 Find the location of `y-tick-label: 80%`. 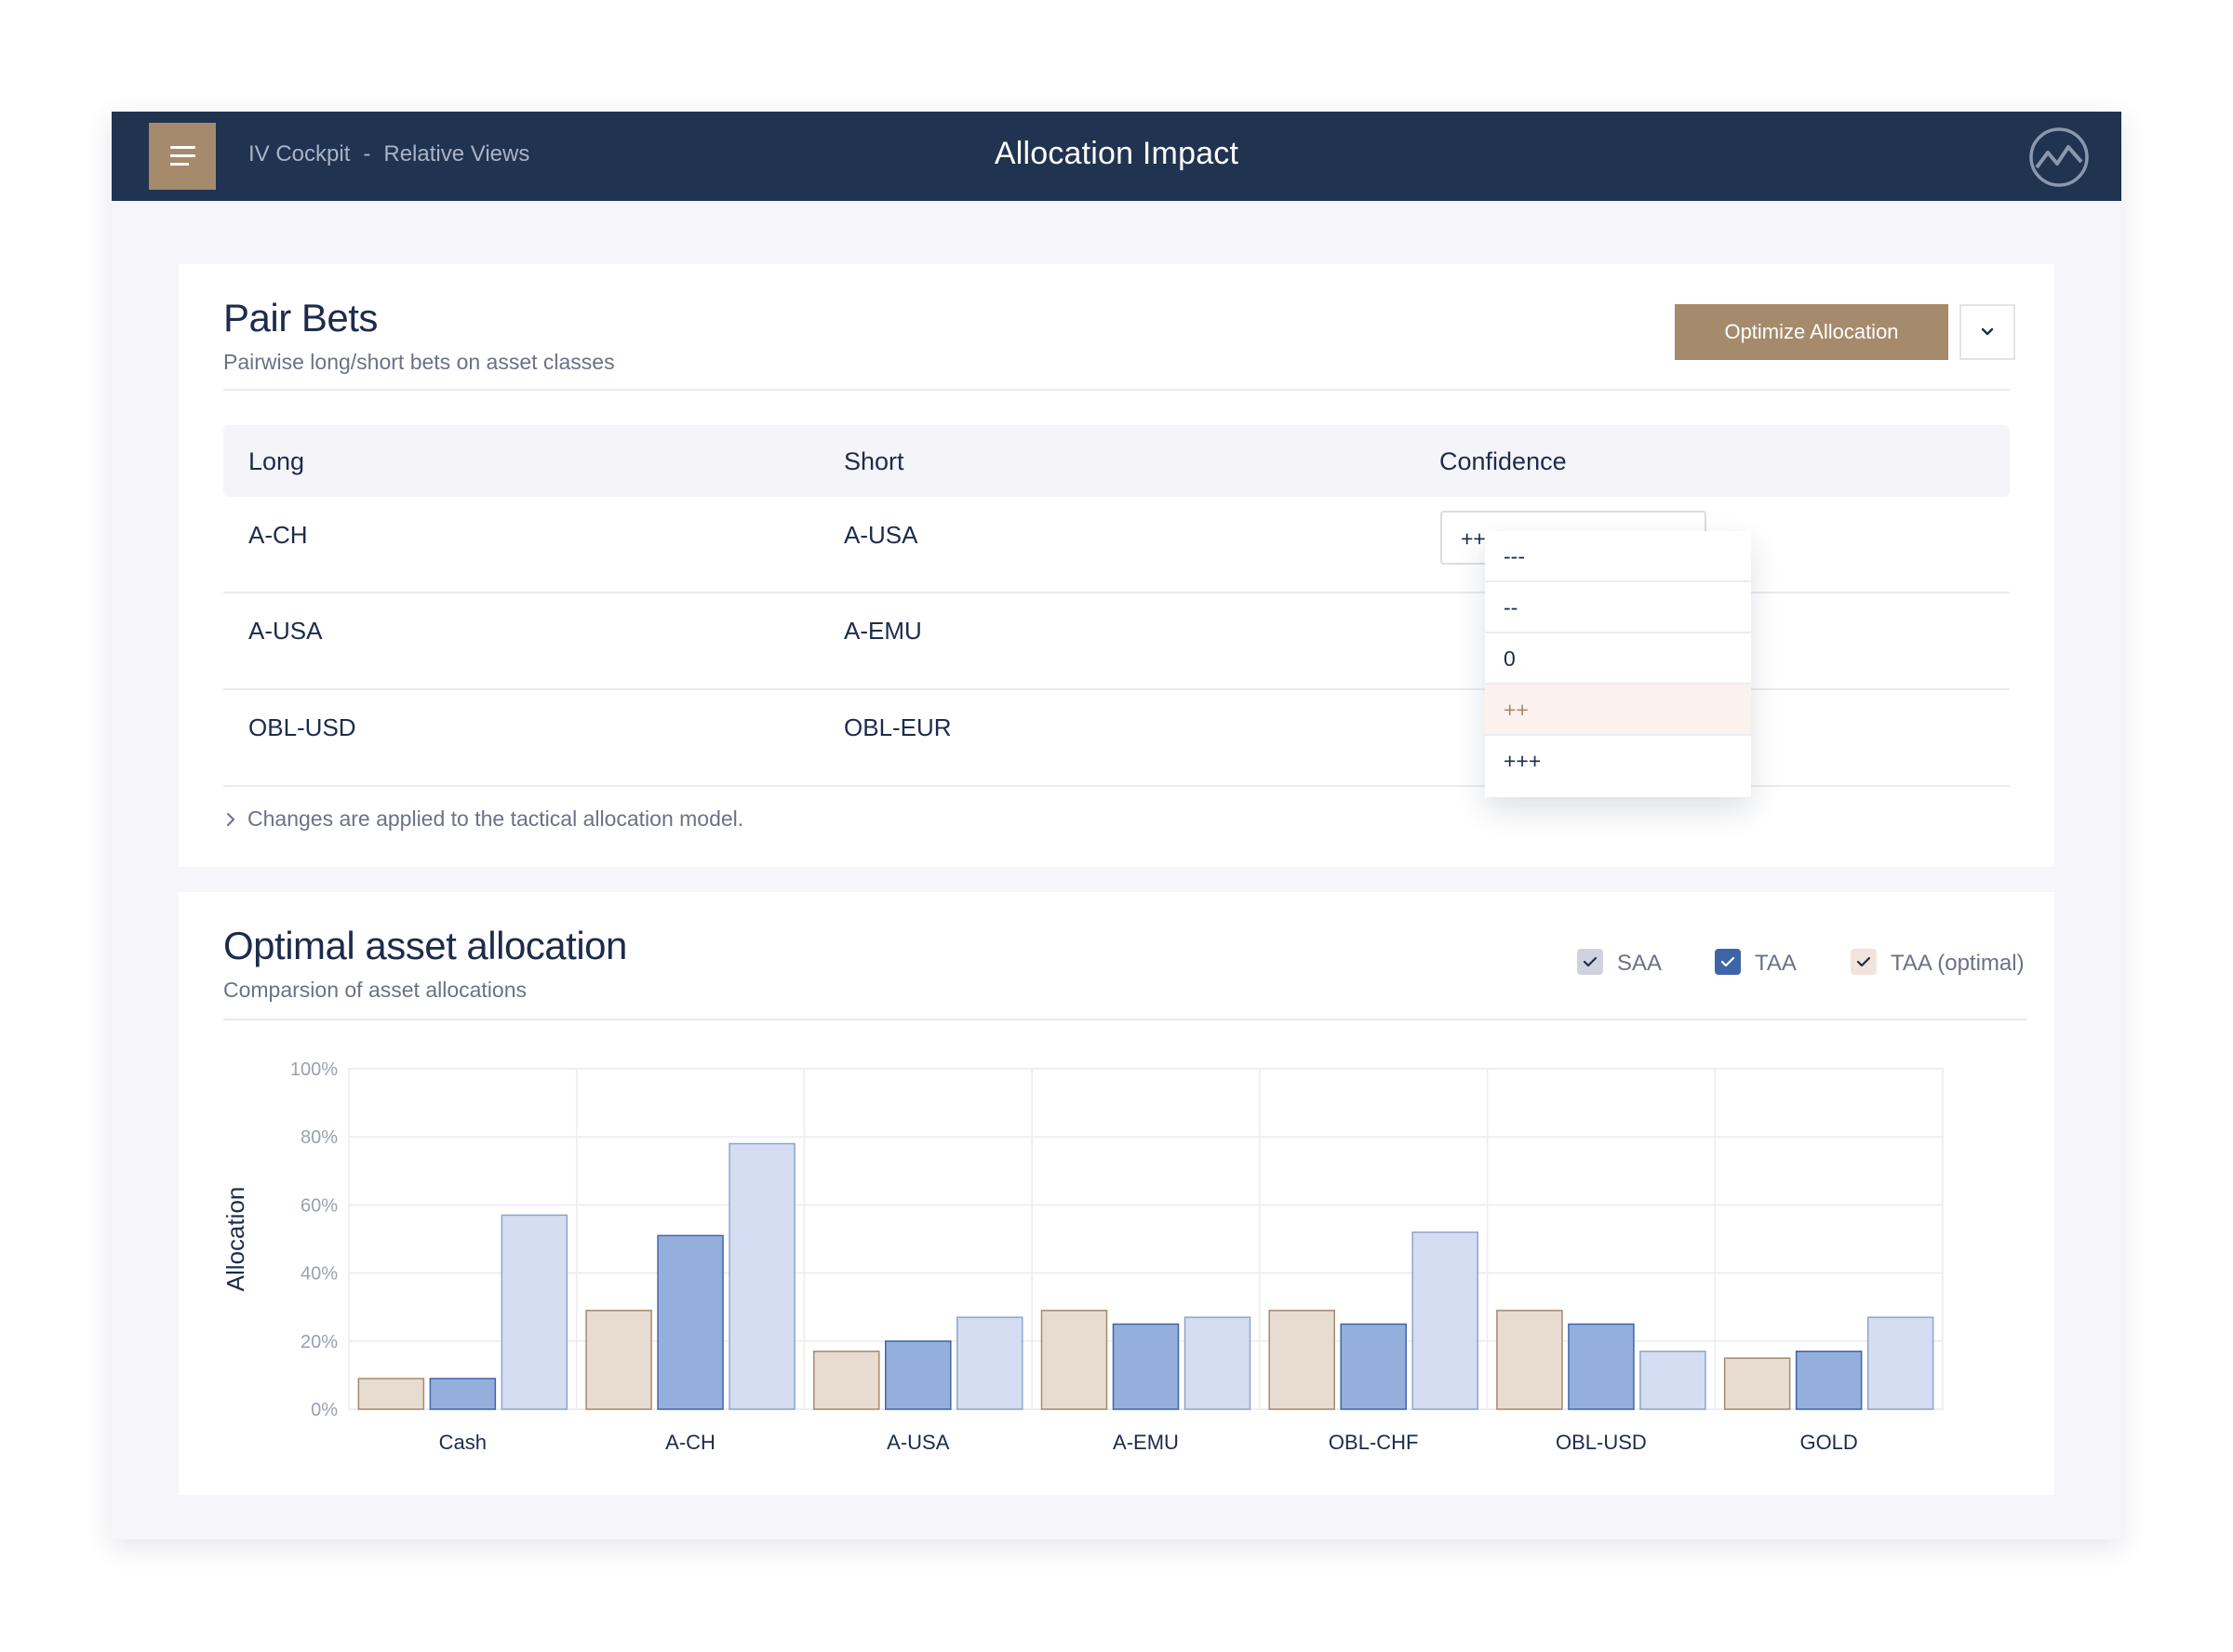

y-tick-label: 80% is located at coordinates (319, 1137).